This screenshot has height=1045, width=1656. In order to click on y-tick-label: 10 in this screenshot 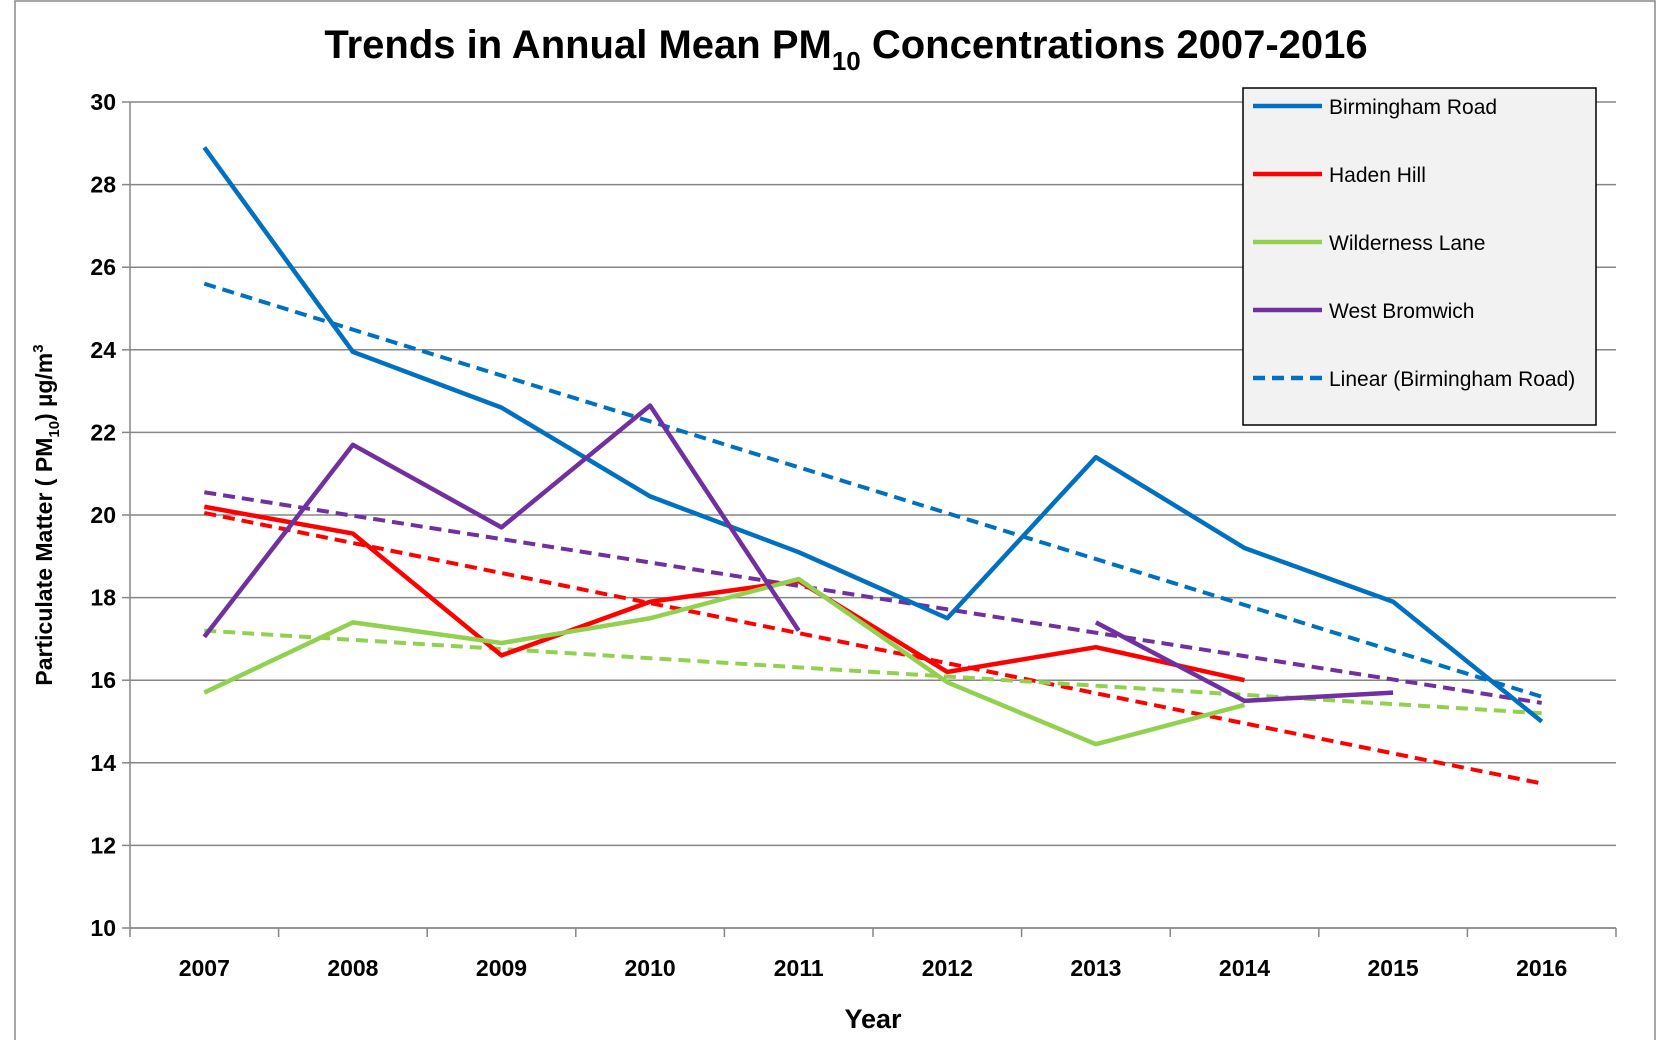, I will do `click(103, 928)`.